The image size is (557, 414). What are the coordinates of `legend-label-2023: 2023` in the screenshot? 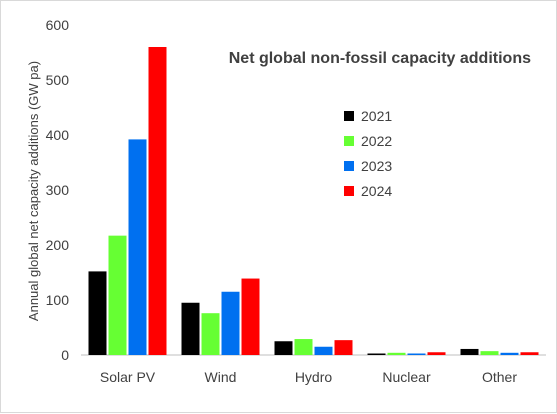 It's located at (376, 166).